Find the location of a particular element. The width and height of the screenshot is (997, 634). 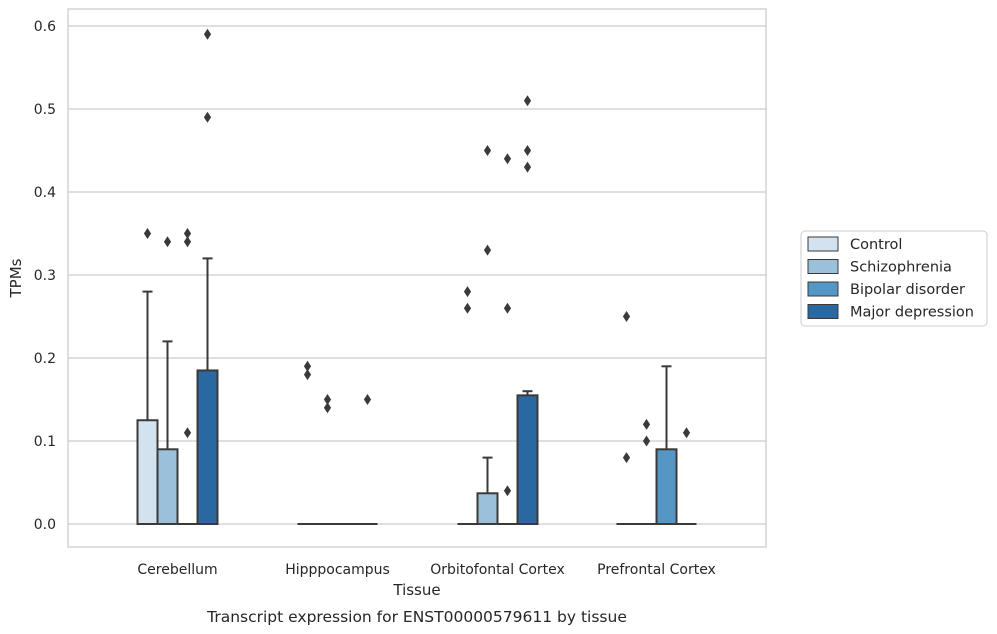

legend-frame is located at coordinates (894, 278).